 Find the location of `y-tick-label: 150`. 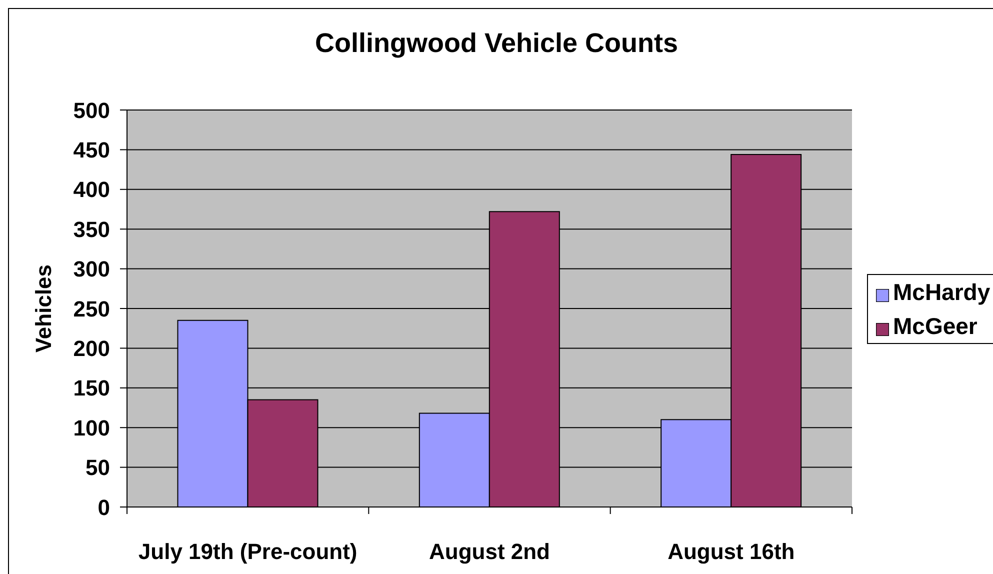

y-tick-label: 150 is located at coordinates (91, 388).